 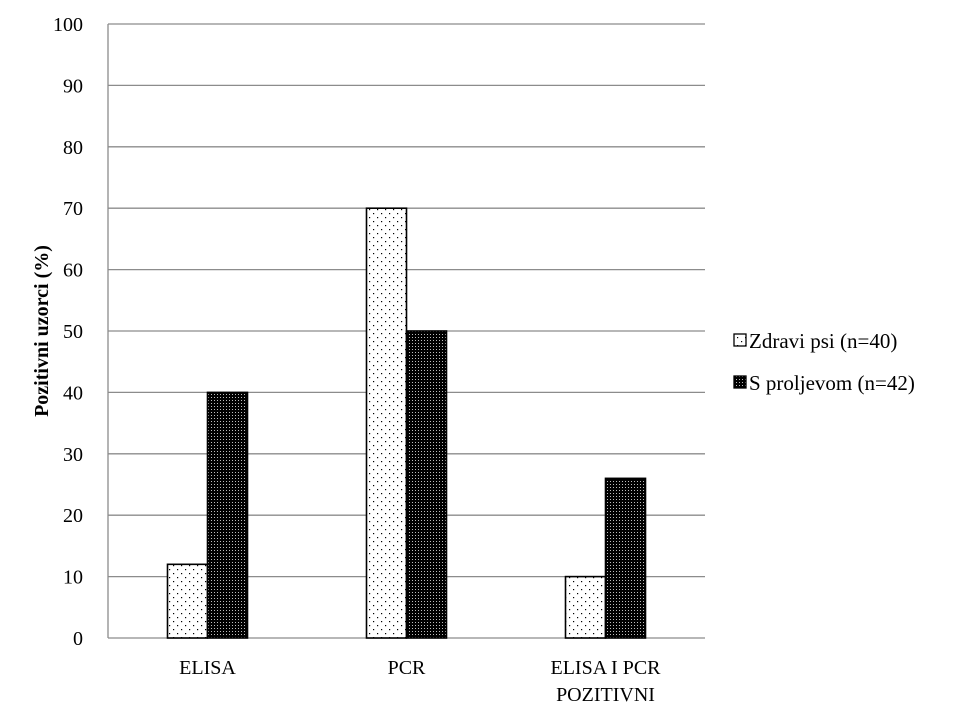 I want to click on y-tick-label: 60, so click(x=73, y=271).